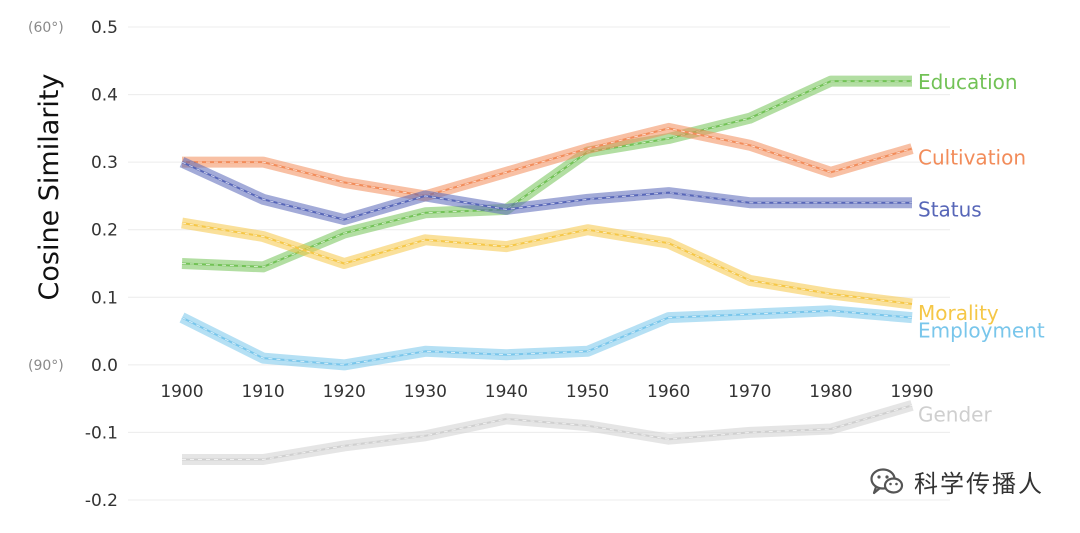 The image size is (1080, 533). I want to click on y-tick-label: 0.2, so click(104, 231).